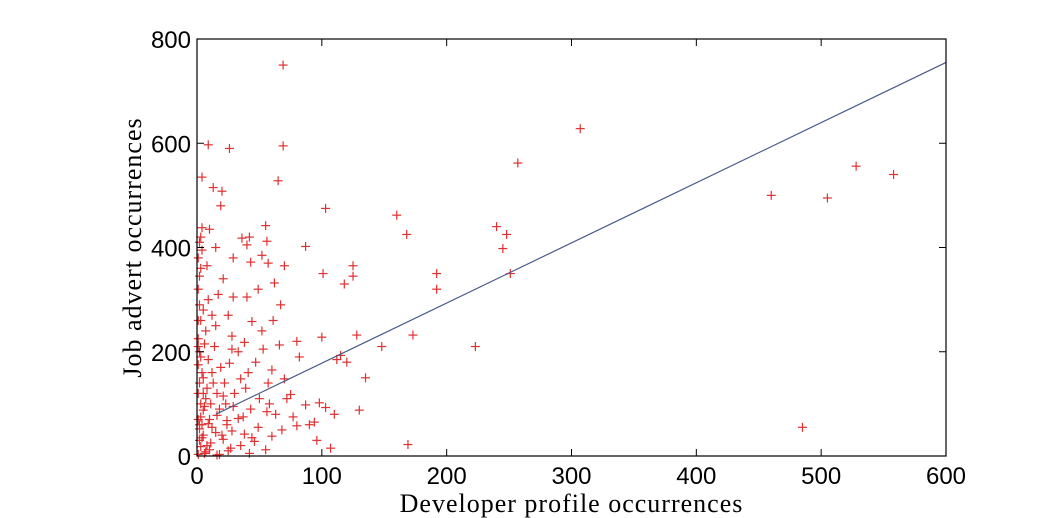 This screenshot has height=518, width=1045. I want to click on x-tick-label: 200, so click(447, 476).